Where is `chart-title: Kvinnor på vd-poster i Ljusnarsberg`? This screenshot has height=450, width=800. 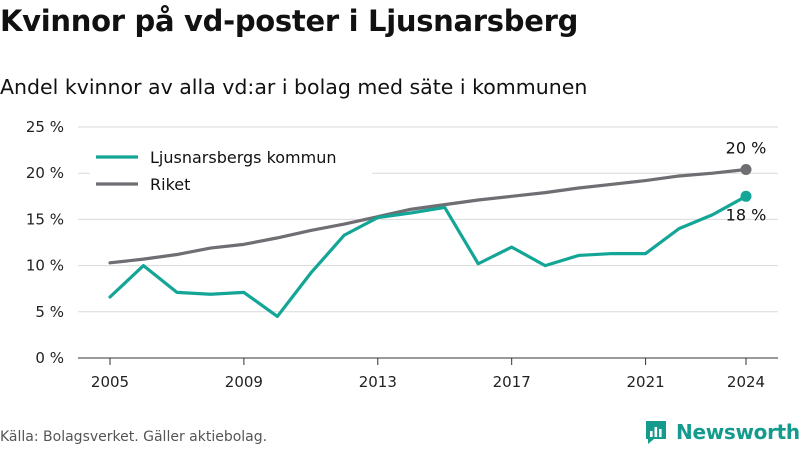 chart-title: Kvinnor på vd-poster i Ljusnarsberg is located at coordinates (289, 21).